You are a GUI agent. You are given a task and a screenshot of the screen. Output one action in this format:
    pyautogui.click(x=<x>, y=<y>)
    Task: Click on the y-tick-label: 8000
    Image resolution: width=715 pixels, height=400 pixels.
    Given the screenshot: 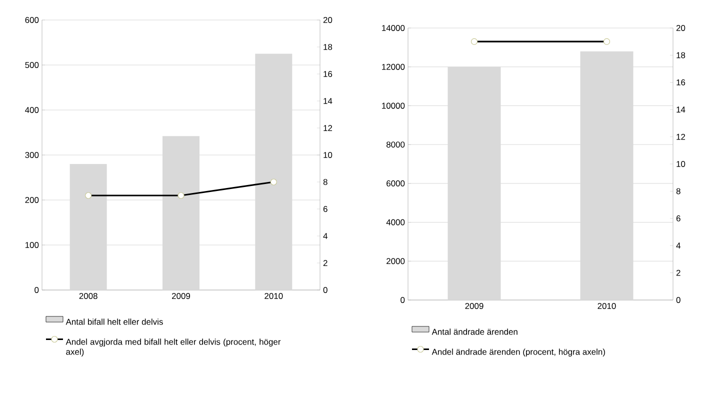 What is the action you would take?
    pyautogui.click(x=395, y=145)
    